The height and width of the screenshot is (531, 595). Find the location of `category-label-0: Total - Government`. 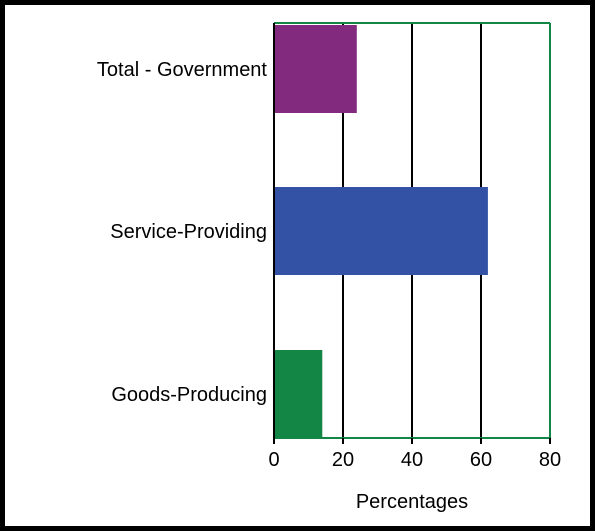

category-label-0: Total - Government is located at coordinates (182, 70).